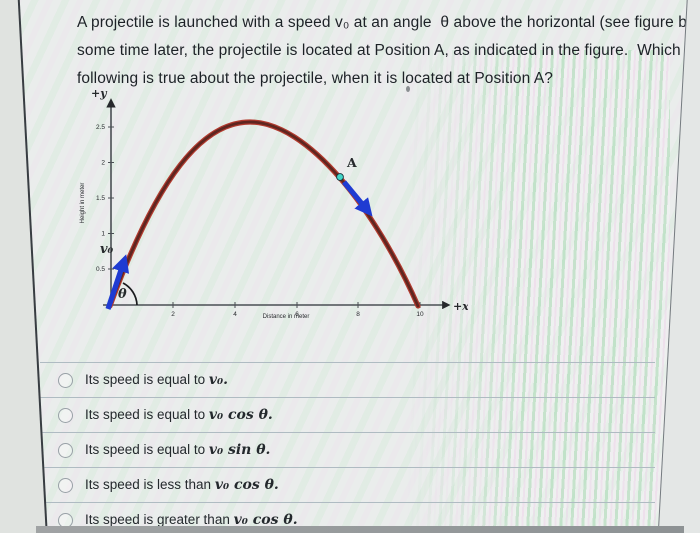 Image resolution: width=700 pixels, height=533 pixels. Describe the element at coordinates (117, 282) in the screenshot. I see `launch-velocity-arrow` at that location.